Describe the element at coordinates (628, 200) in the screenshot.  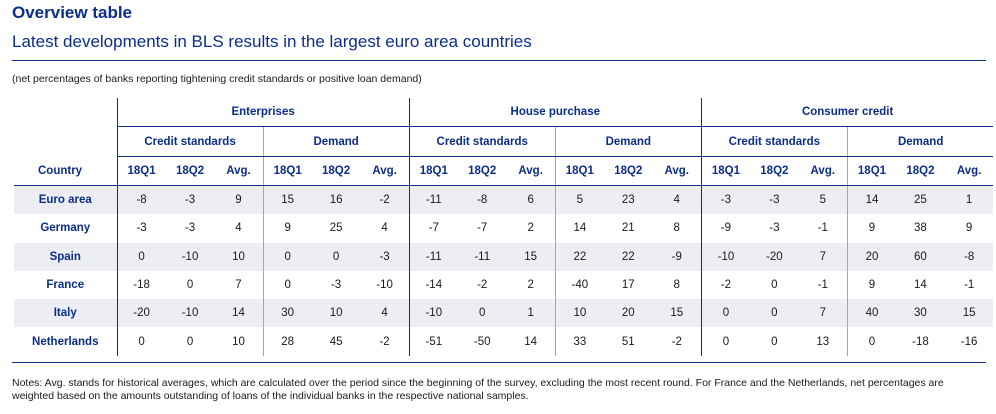
I see `value-cell: 23` at that location.